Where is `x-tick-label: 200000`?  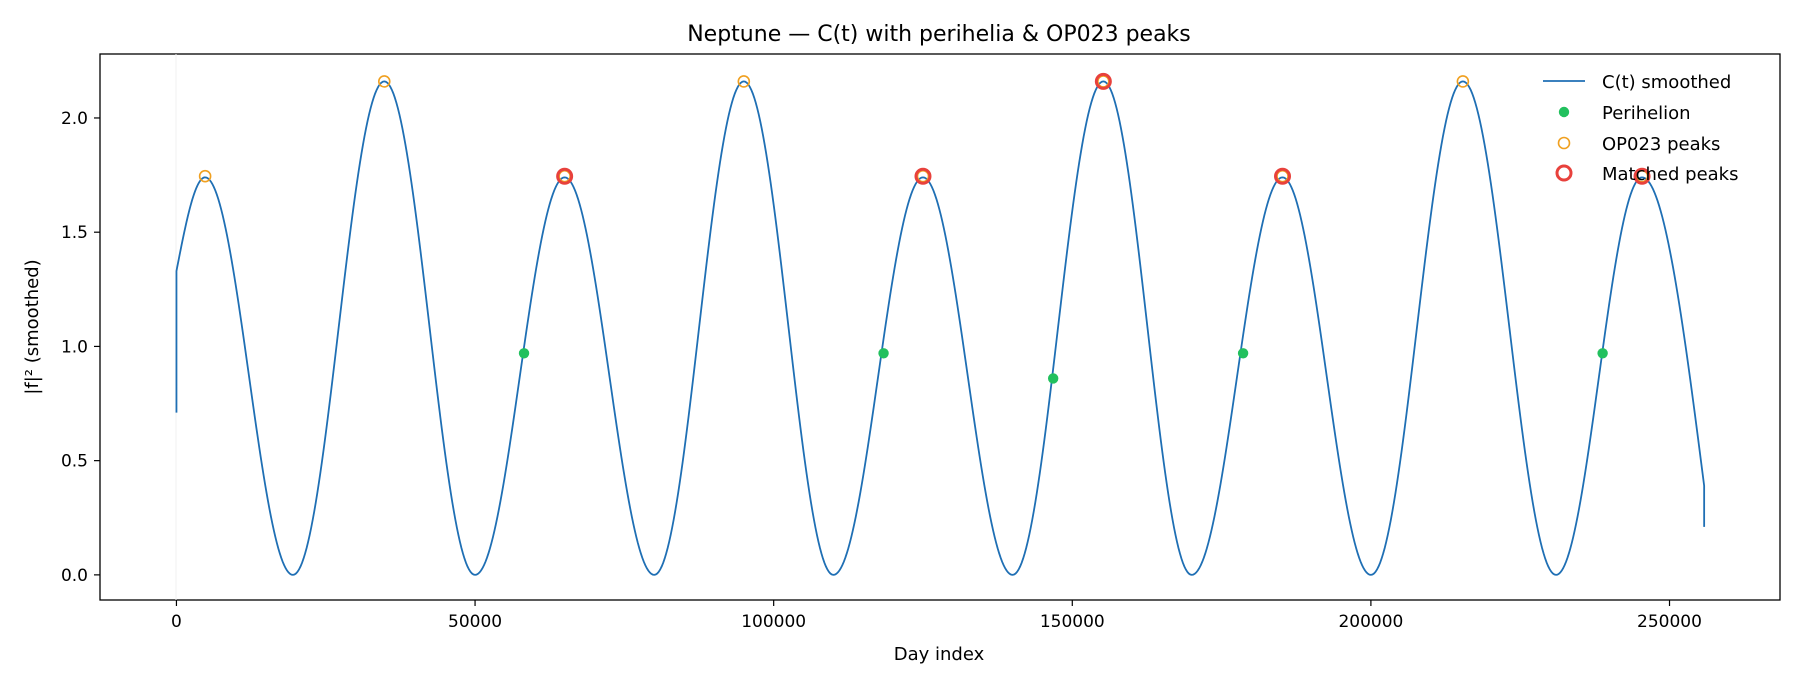
x-tick-label: 200000 is located at coordinates (1370, 622).